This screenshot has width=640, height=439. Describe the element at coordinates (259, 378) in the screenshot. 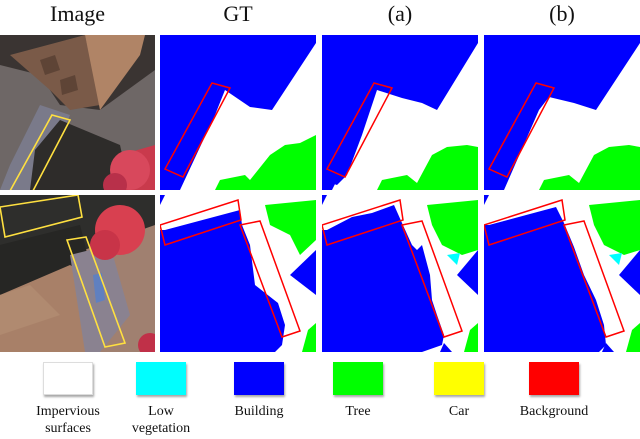

I see `legend-swatch-blue` at that location.